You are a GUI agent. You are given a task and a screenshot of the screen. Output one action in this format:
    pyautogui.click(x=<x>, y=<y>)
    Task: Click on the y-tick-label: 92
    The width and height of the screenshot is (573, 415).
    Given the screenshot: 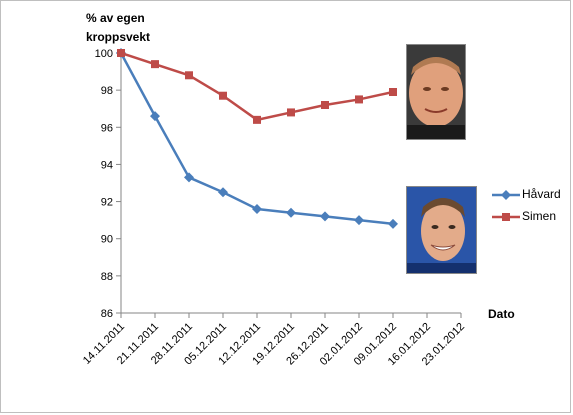 What is the action you would take?
    pyautogui.click(x=107, y=203)
    